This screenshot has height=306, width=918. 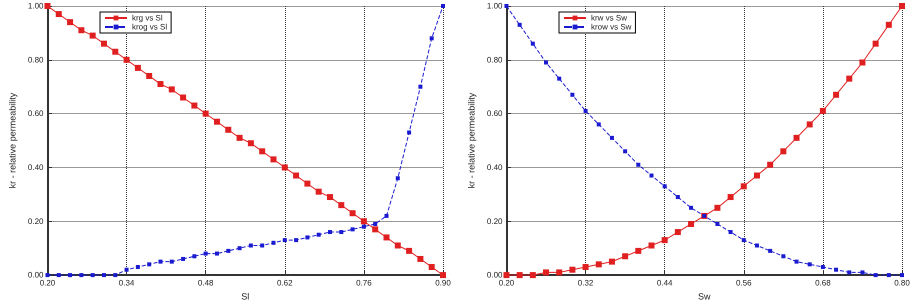 I want to click on x-tick-label: 0.32, so click(x=586, y=283).